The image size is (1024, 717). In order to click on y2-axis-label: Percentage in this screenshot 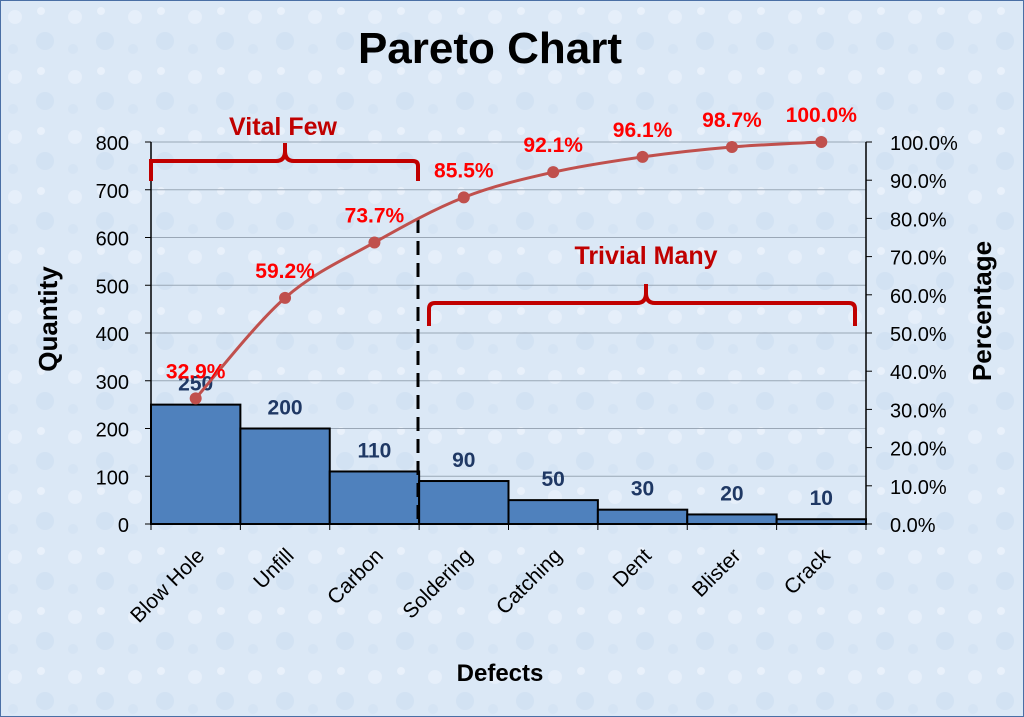, I will do `click(982, 311)`.